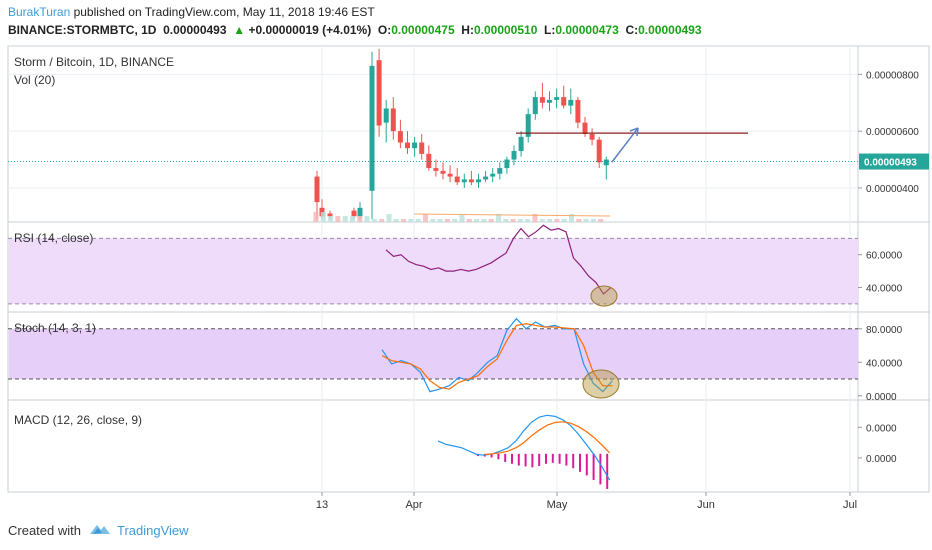 This screenshot has width=932, height=550. I want to click on footer: Created with TradingView, so click(98, 530).